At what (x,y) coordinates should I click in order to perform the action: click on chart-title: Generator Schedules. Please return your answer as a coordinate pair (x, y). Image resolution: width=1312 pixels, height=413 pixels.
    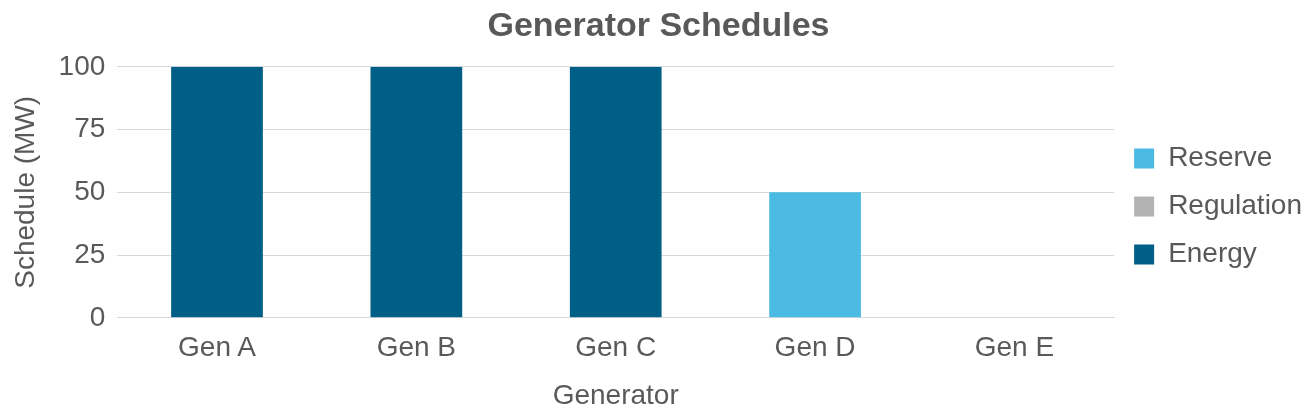
    Looking at the image, I should click on (658, 23).